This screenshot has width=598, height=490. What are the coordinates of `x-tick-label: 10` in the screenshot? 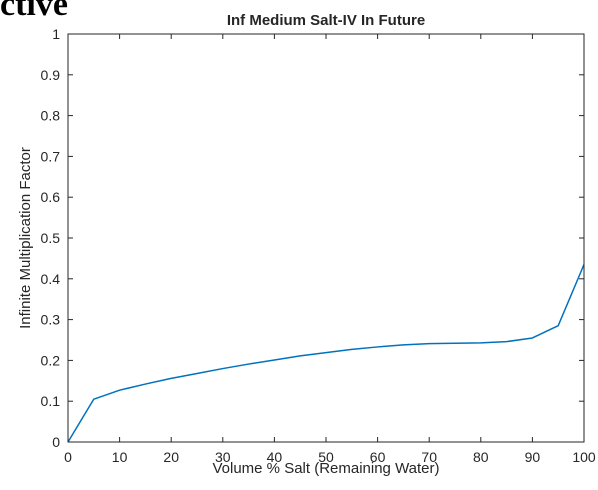 It's located at (120, 457).